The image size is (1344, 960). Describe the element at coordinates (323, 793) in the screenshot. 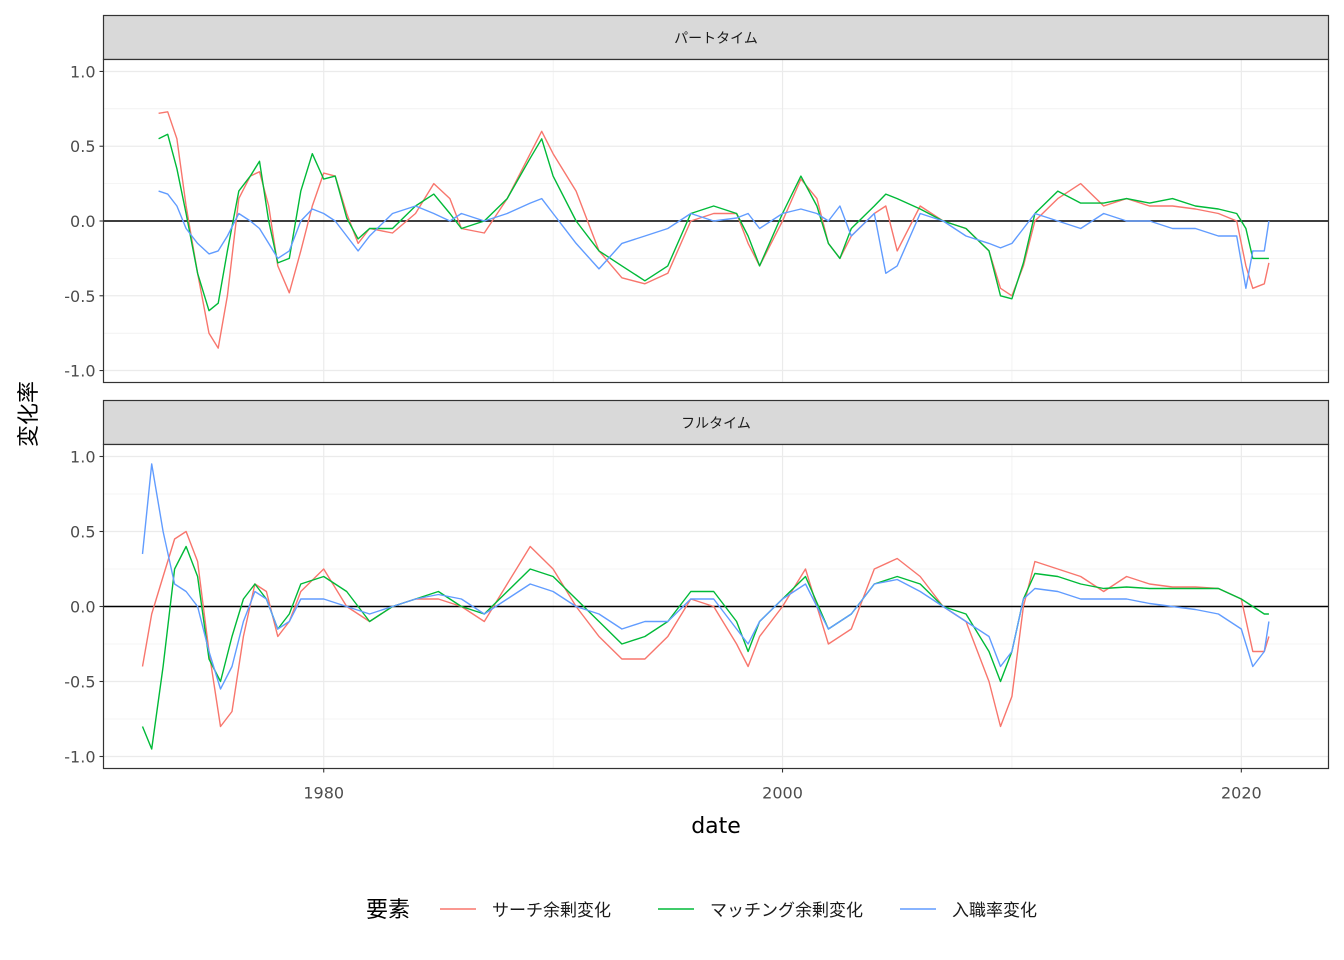

I see `x-tick-label: 1980` at that location.